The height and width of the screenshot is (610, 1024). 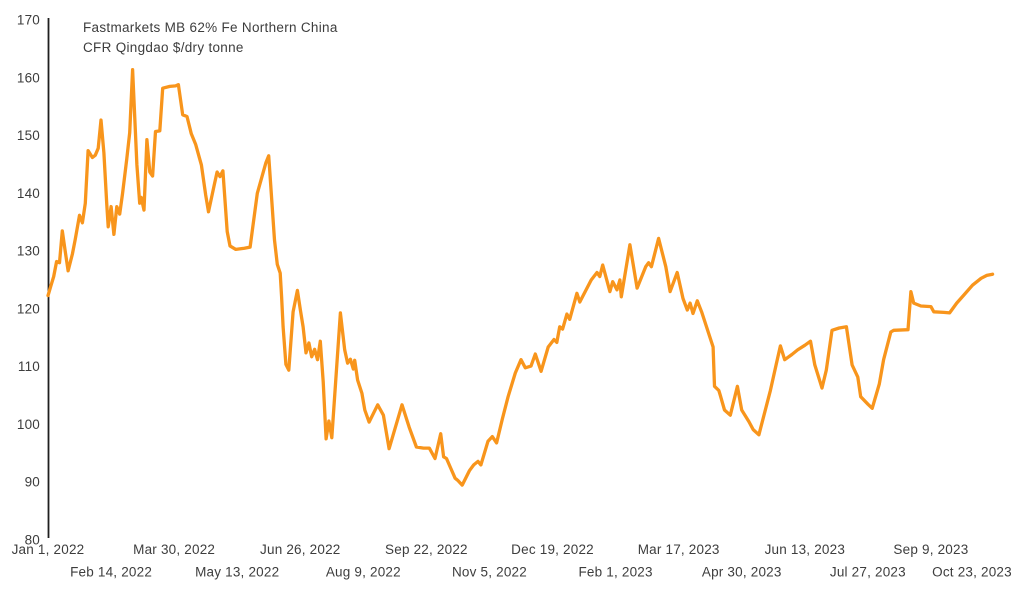 I want to click on x-axis-tick-label: Jun 13, 2023, so click(x=805, y=549).